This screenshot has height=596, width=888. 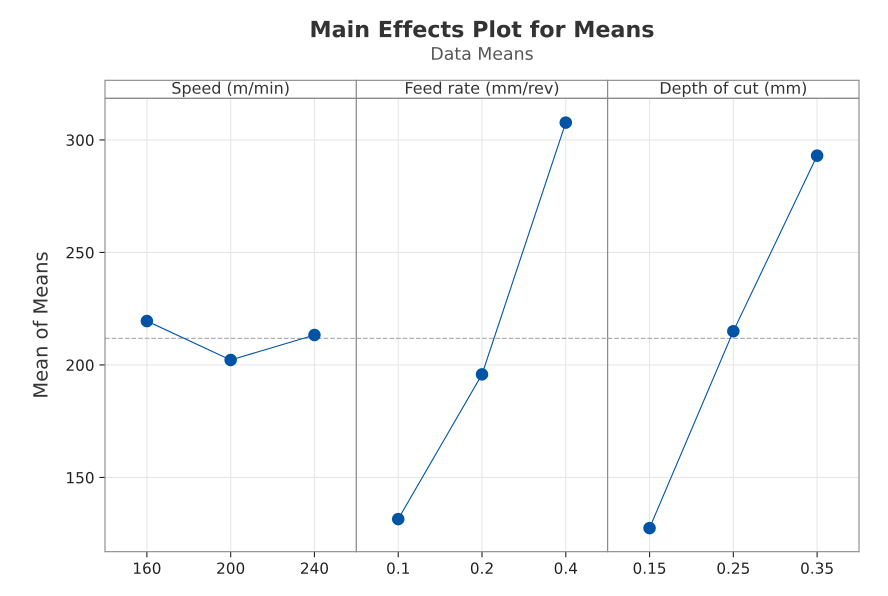 What do you see at coordinates (230, 568) in the screenshot?
I see `x-tick-label: 200` at bounding box center [230, 568].